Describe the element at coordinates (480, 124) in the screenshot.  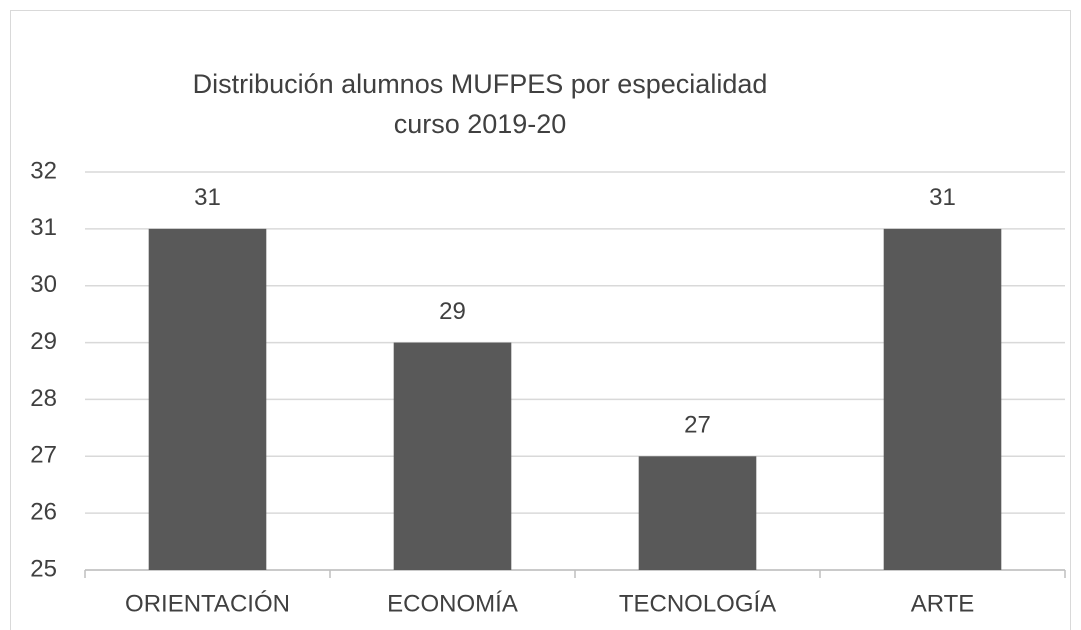
I see `chart-subtitle: curso 2019-20` at that location.